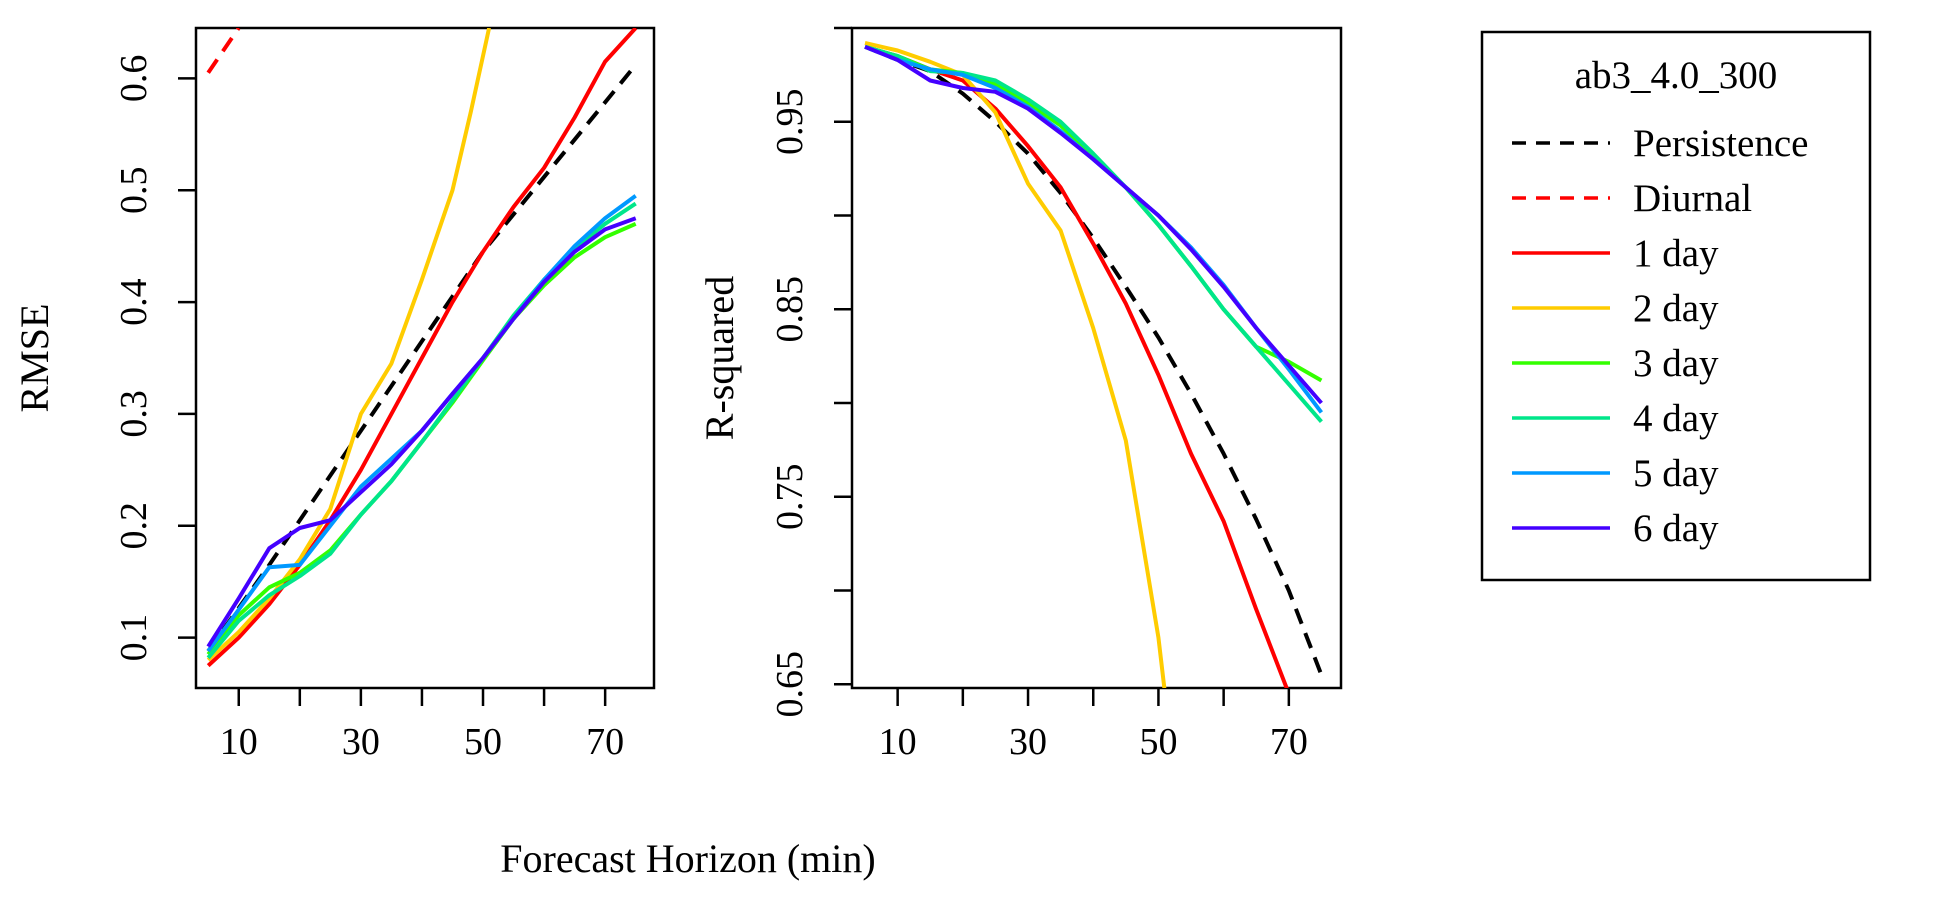  What do you see at coordinates (349, 345) in the screenshot?
I see `rmse-series-2-day` at bounding box center [349, 345].